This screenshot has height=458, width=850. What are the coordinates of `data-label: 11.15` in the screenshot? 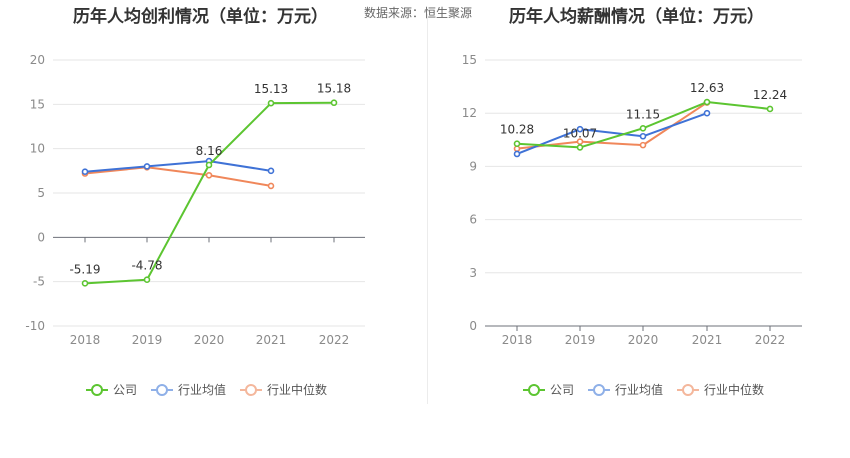 It's located at (643, 114).